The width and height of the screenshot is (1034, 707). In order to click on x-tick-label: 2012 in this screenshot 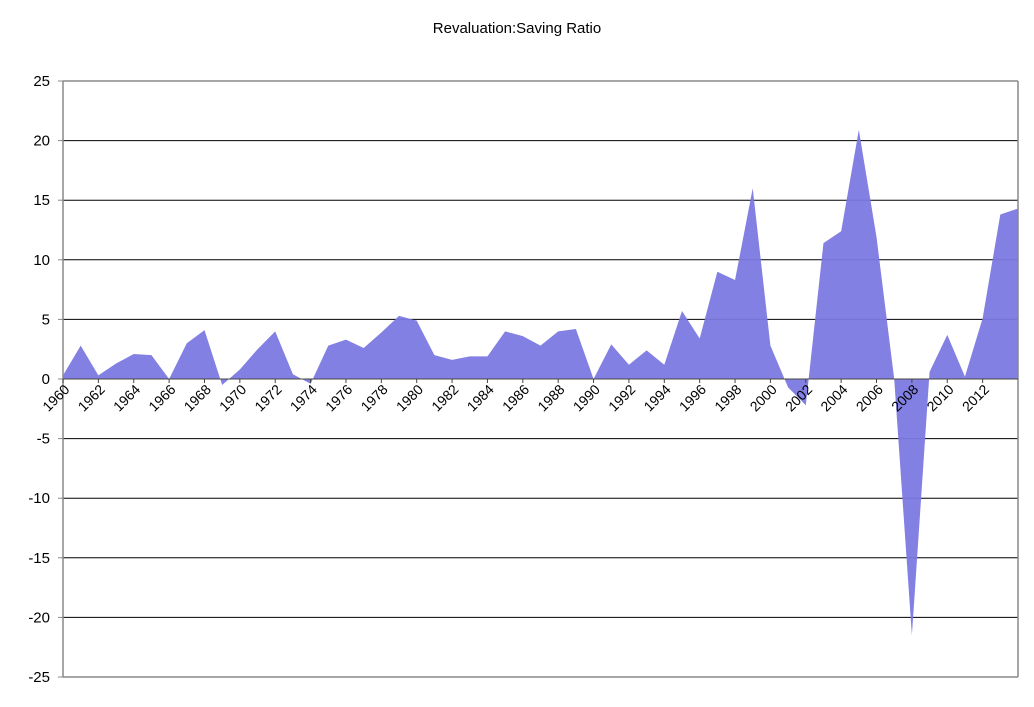, I will do `click(975, 397)`.